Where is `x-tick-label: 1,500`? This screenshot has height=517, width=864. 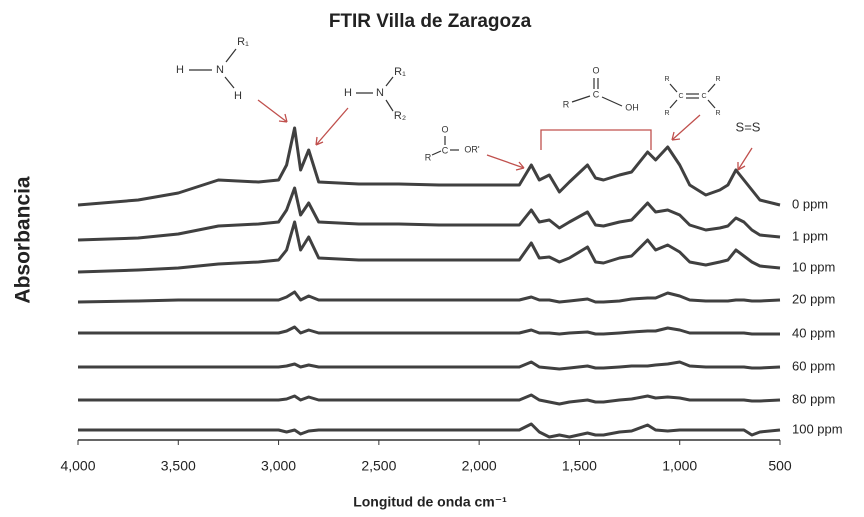 x-tick-label: 1,500 is located at coordinates (579, 466).